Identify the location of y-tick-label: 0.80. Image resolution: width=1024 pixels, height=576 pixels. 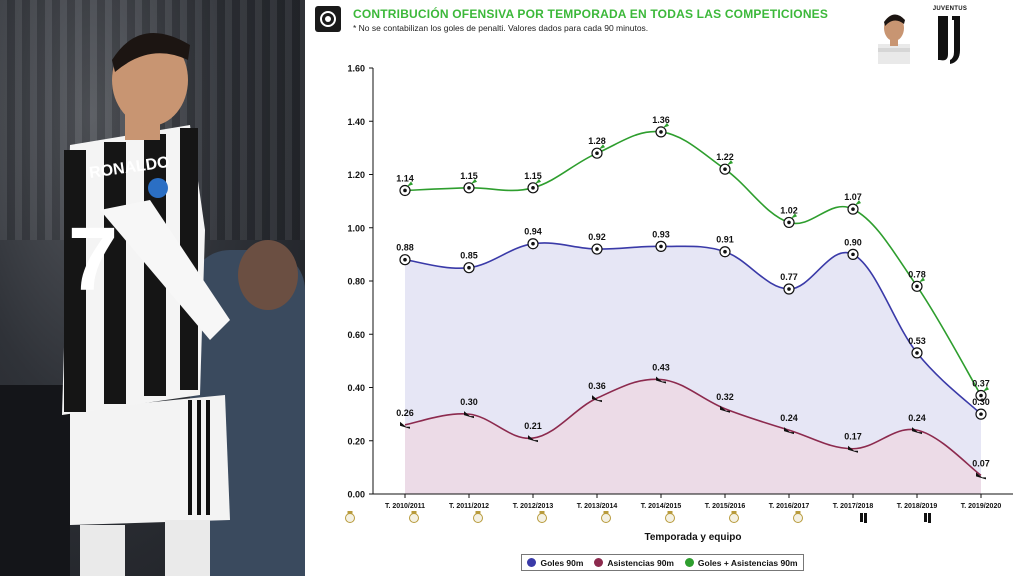
(356, 282).